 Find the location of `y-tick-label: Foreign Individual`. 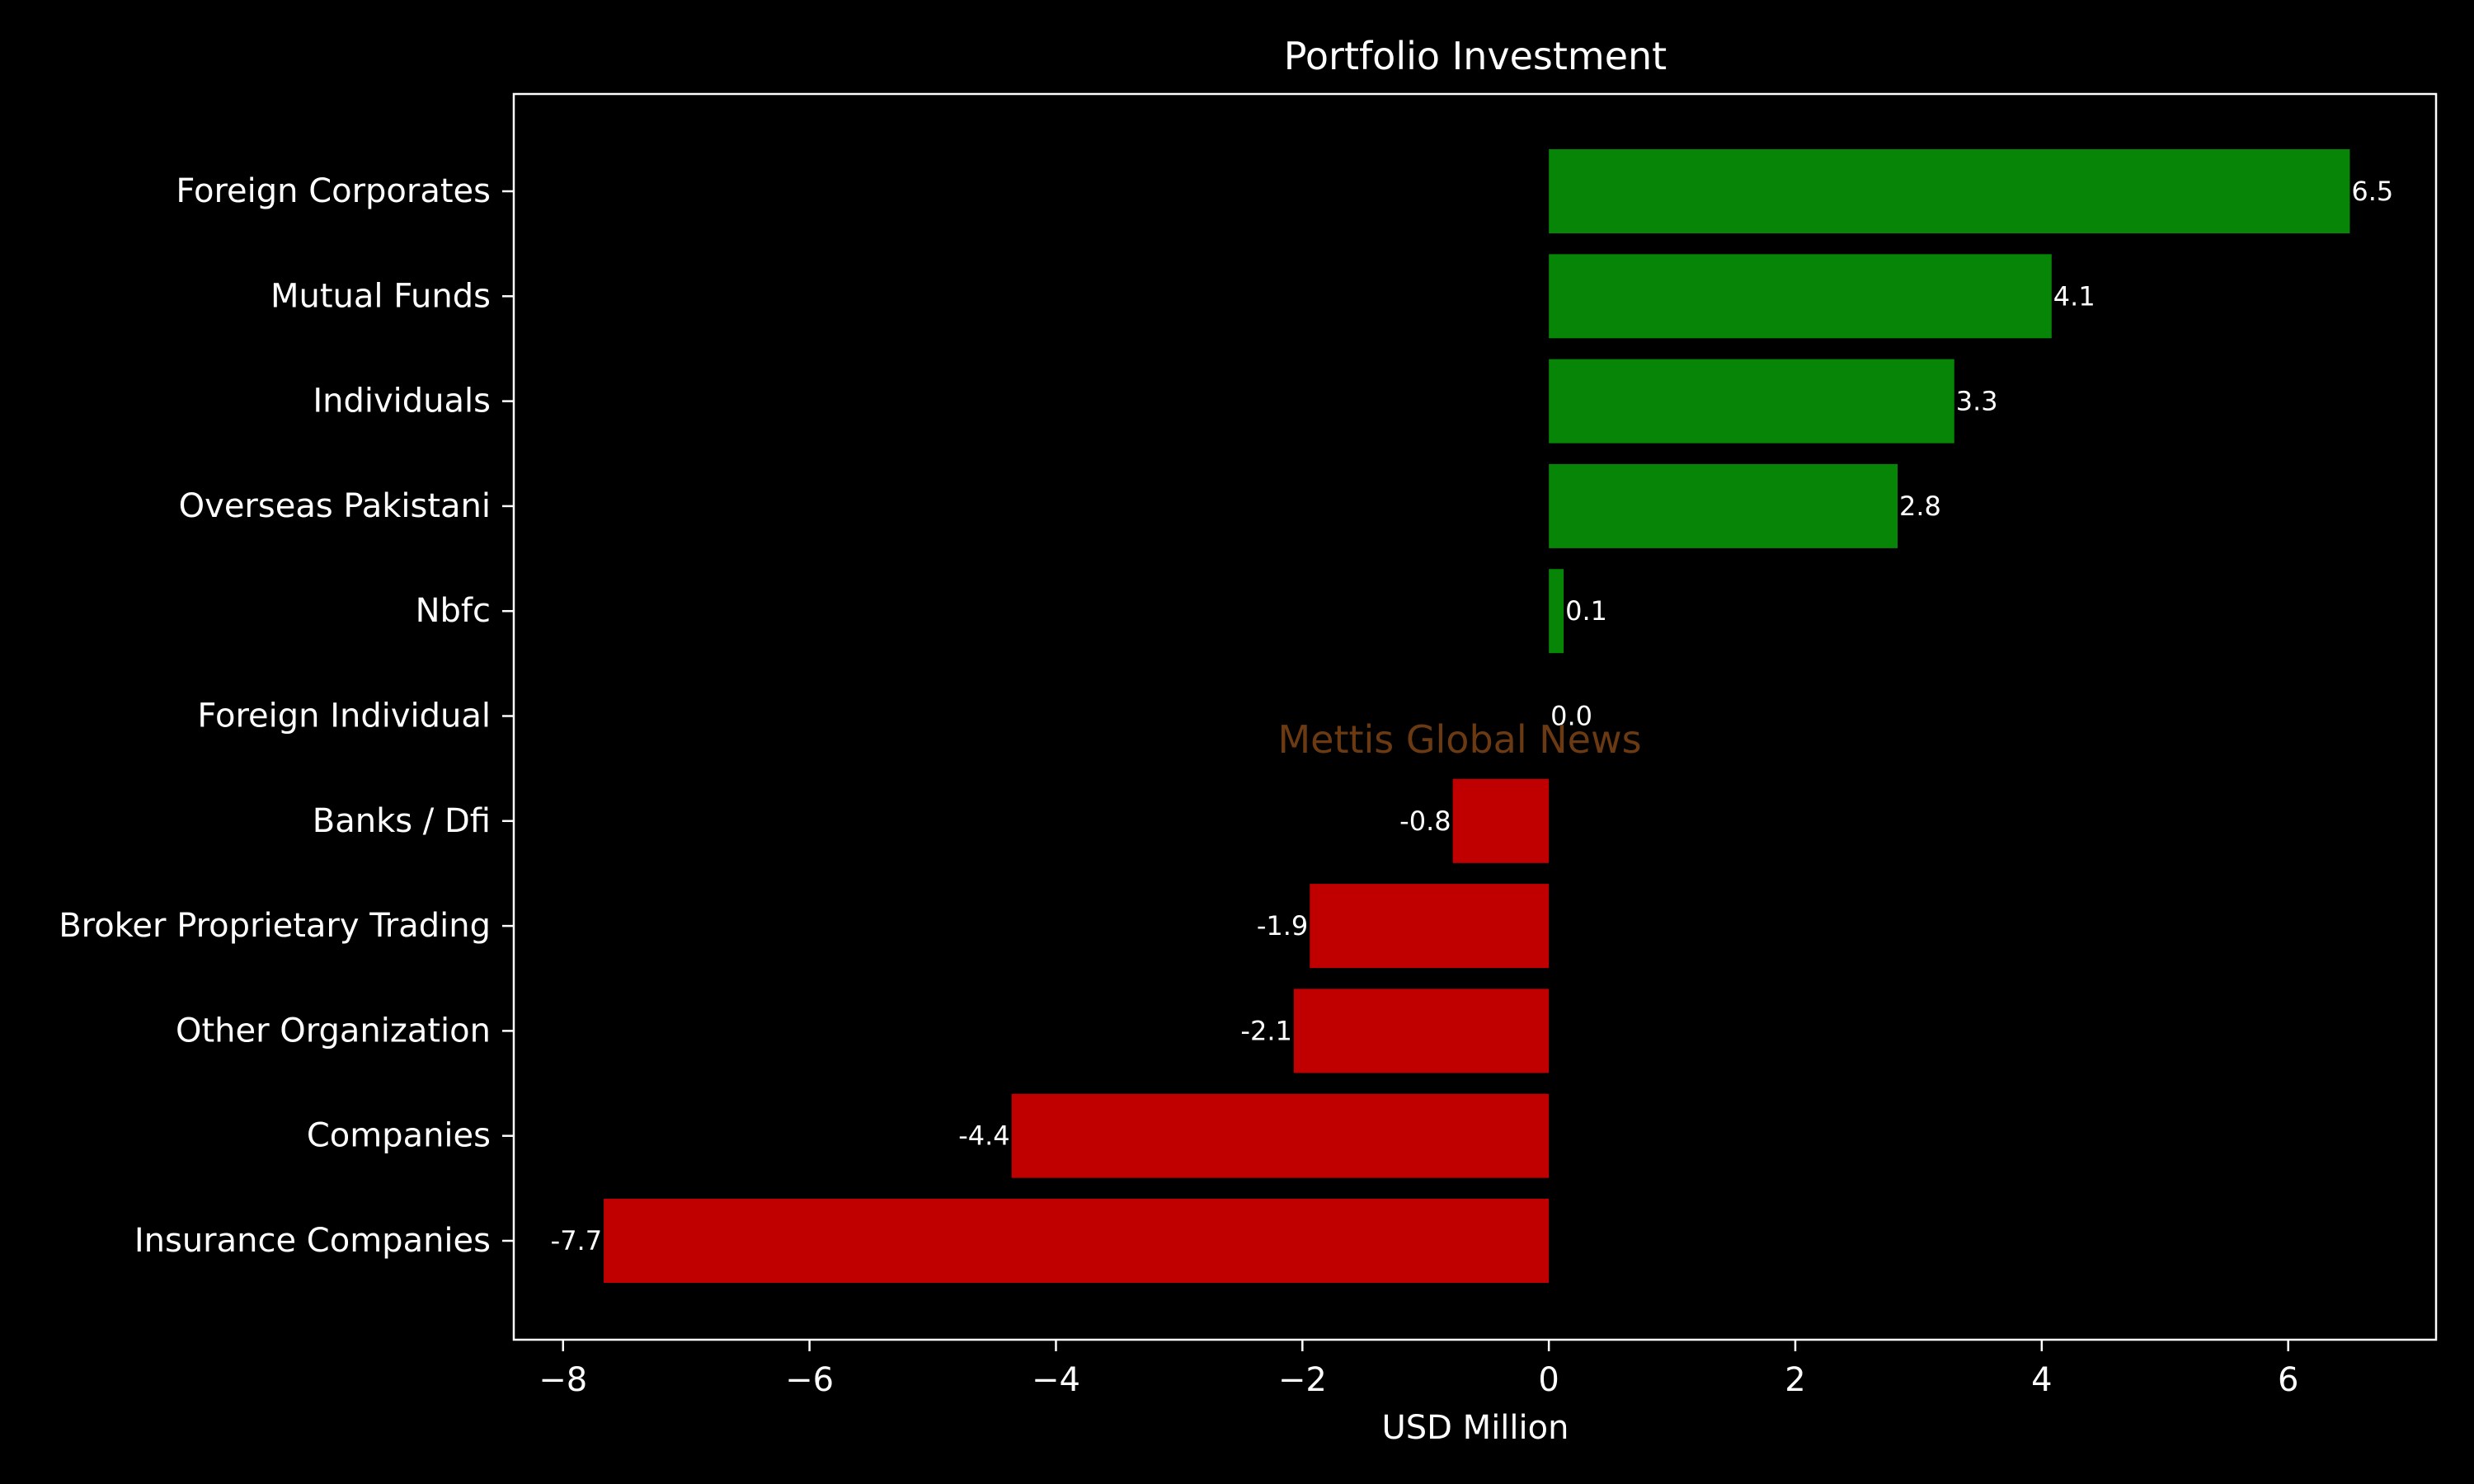

y-tick-label: Foreign Individual is located at coordinates (344, 716).